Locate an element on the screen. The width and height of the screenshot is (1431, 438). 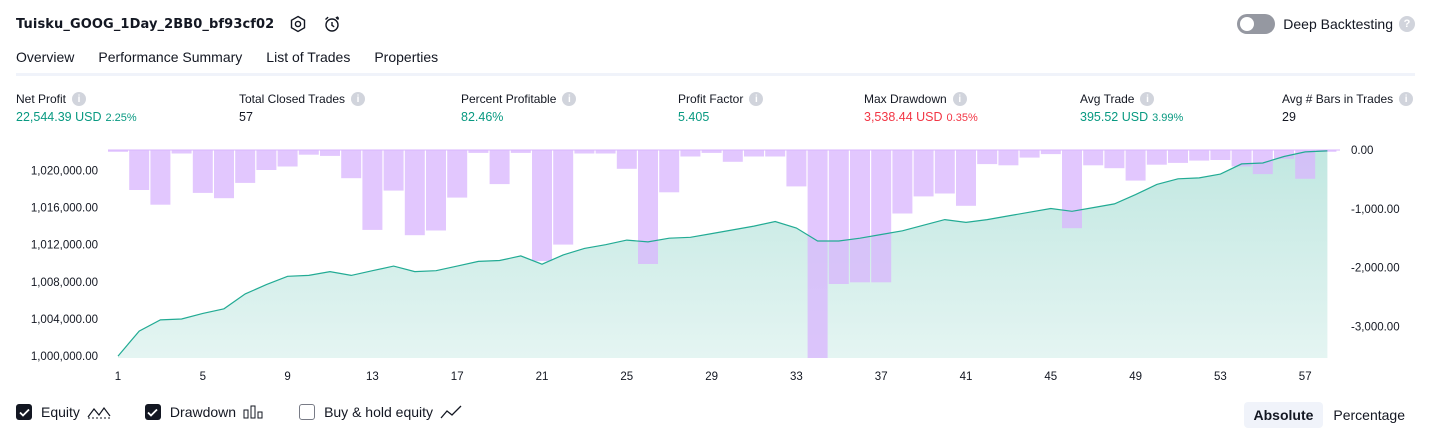
help-icon: ? is located at coordinates (1407, 24).